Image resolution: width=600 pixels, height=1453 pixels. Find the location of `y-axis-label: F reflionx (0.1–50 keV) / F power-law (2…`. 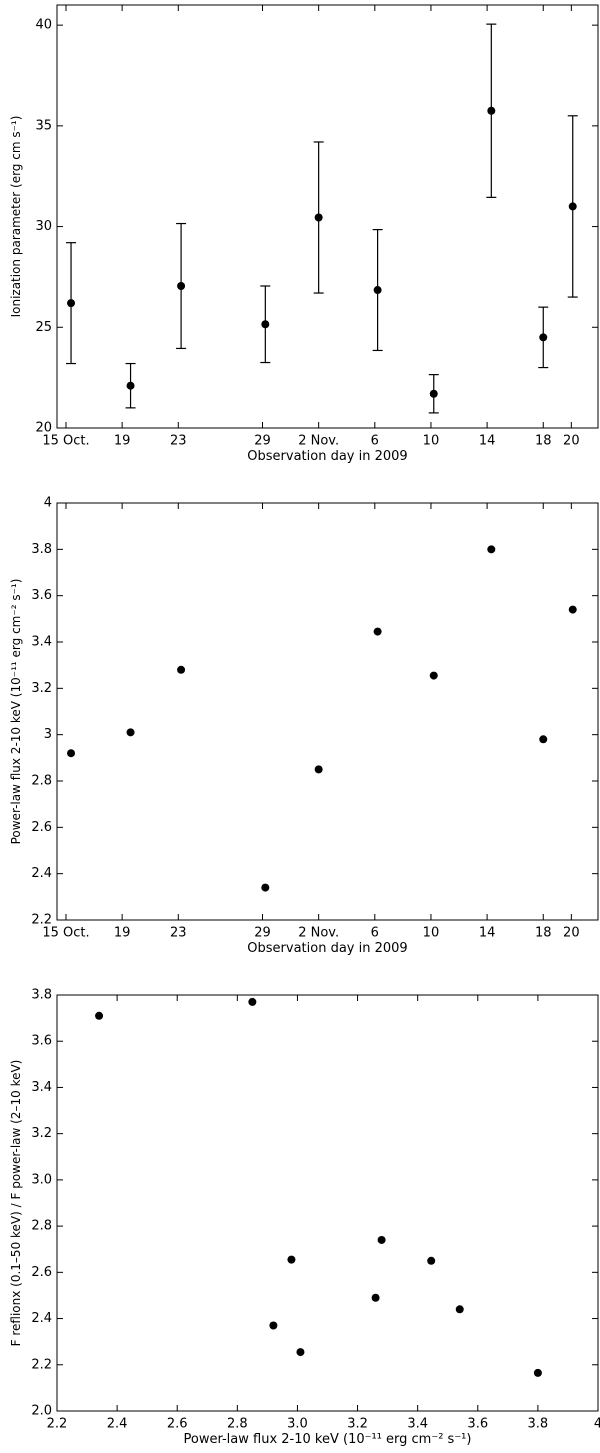

y-axis-label: F reflionx (0.1–50 keV) / F power-law (2… is located at coordinates (16, 1203).